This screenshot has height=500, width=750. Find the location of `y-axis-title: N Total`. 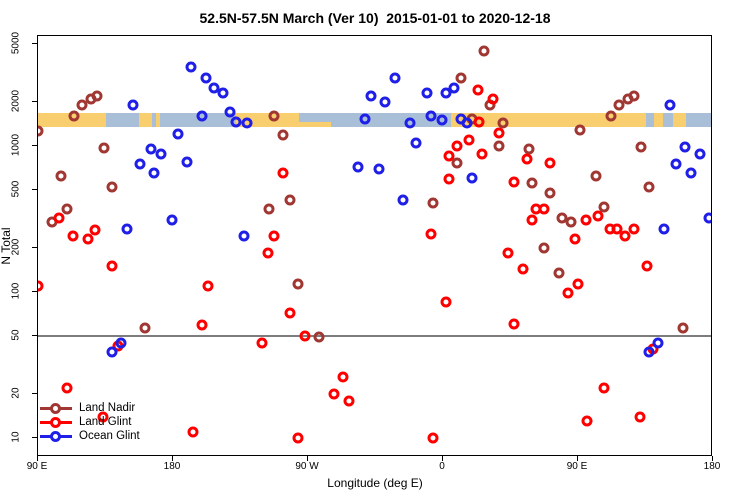

y-axis-title: N Total is located at coordinates (6, 246).